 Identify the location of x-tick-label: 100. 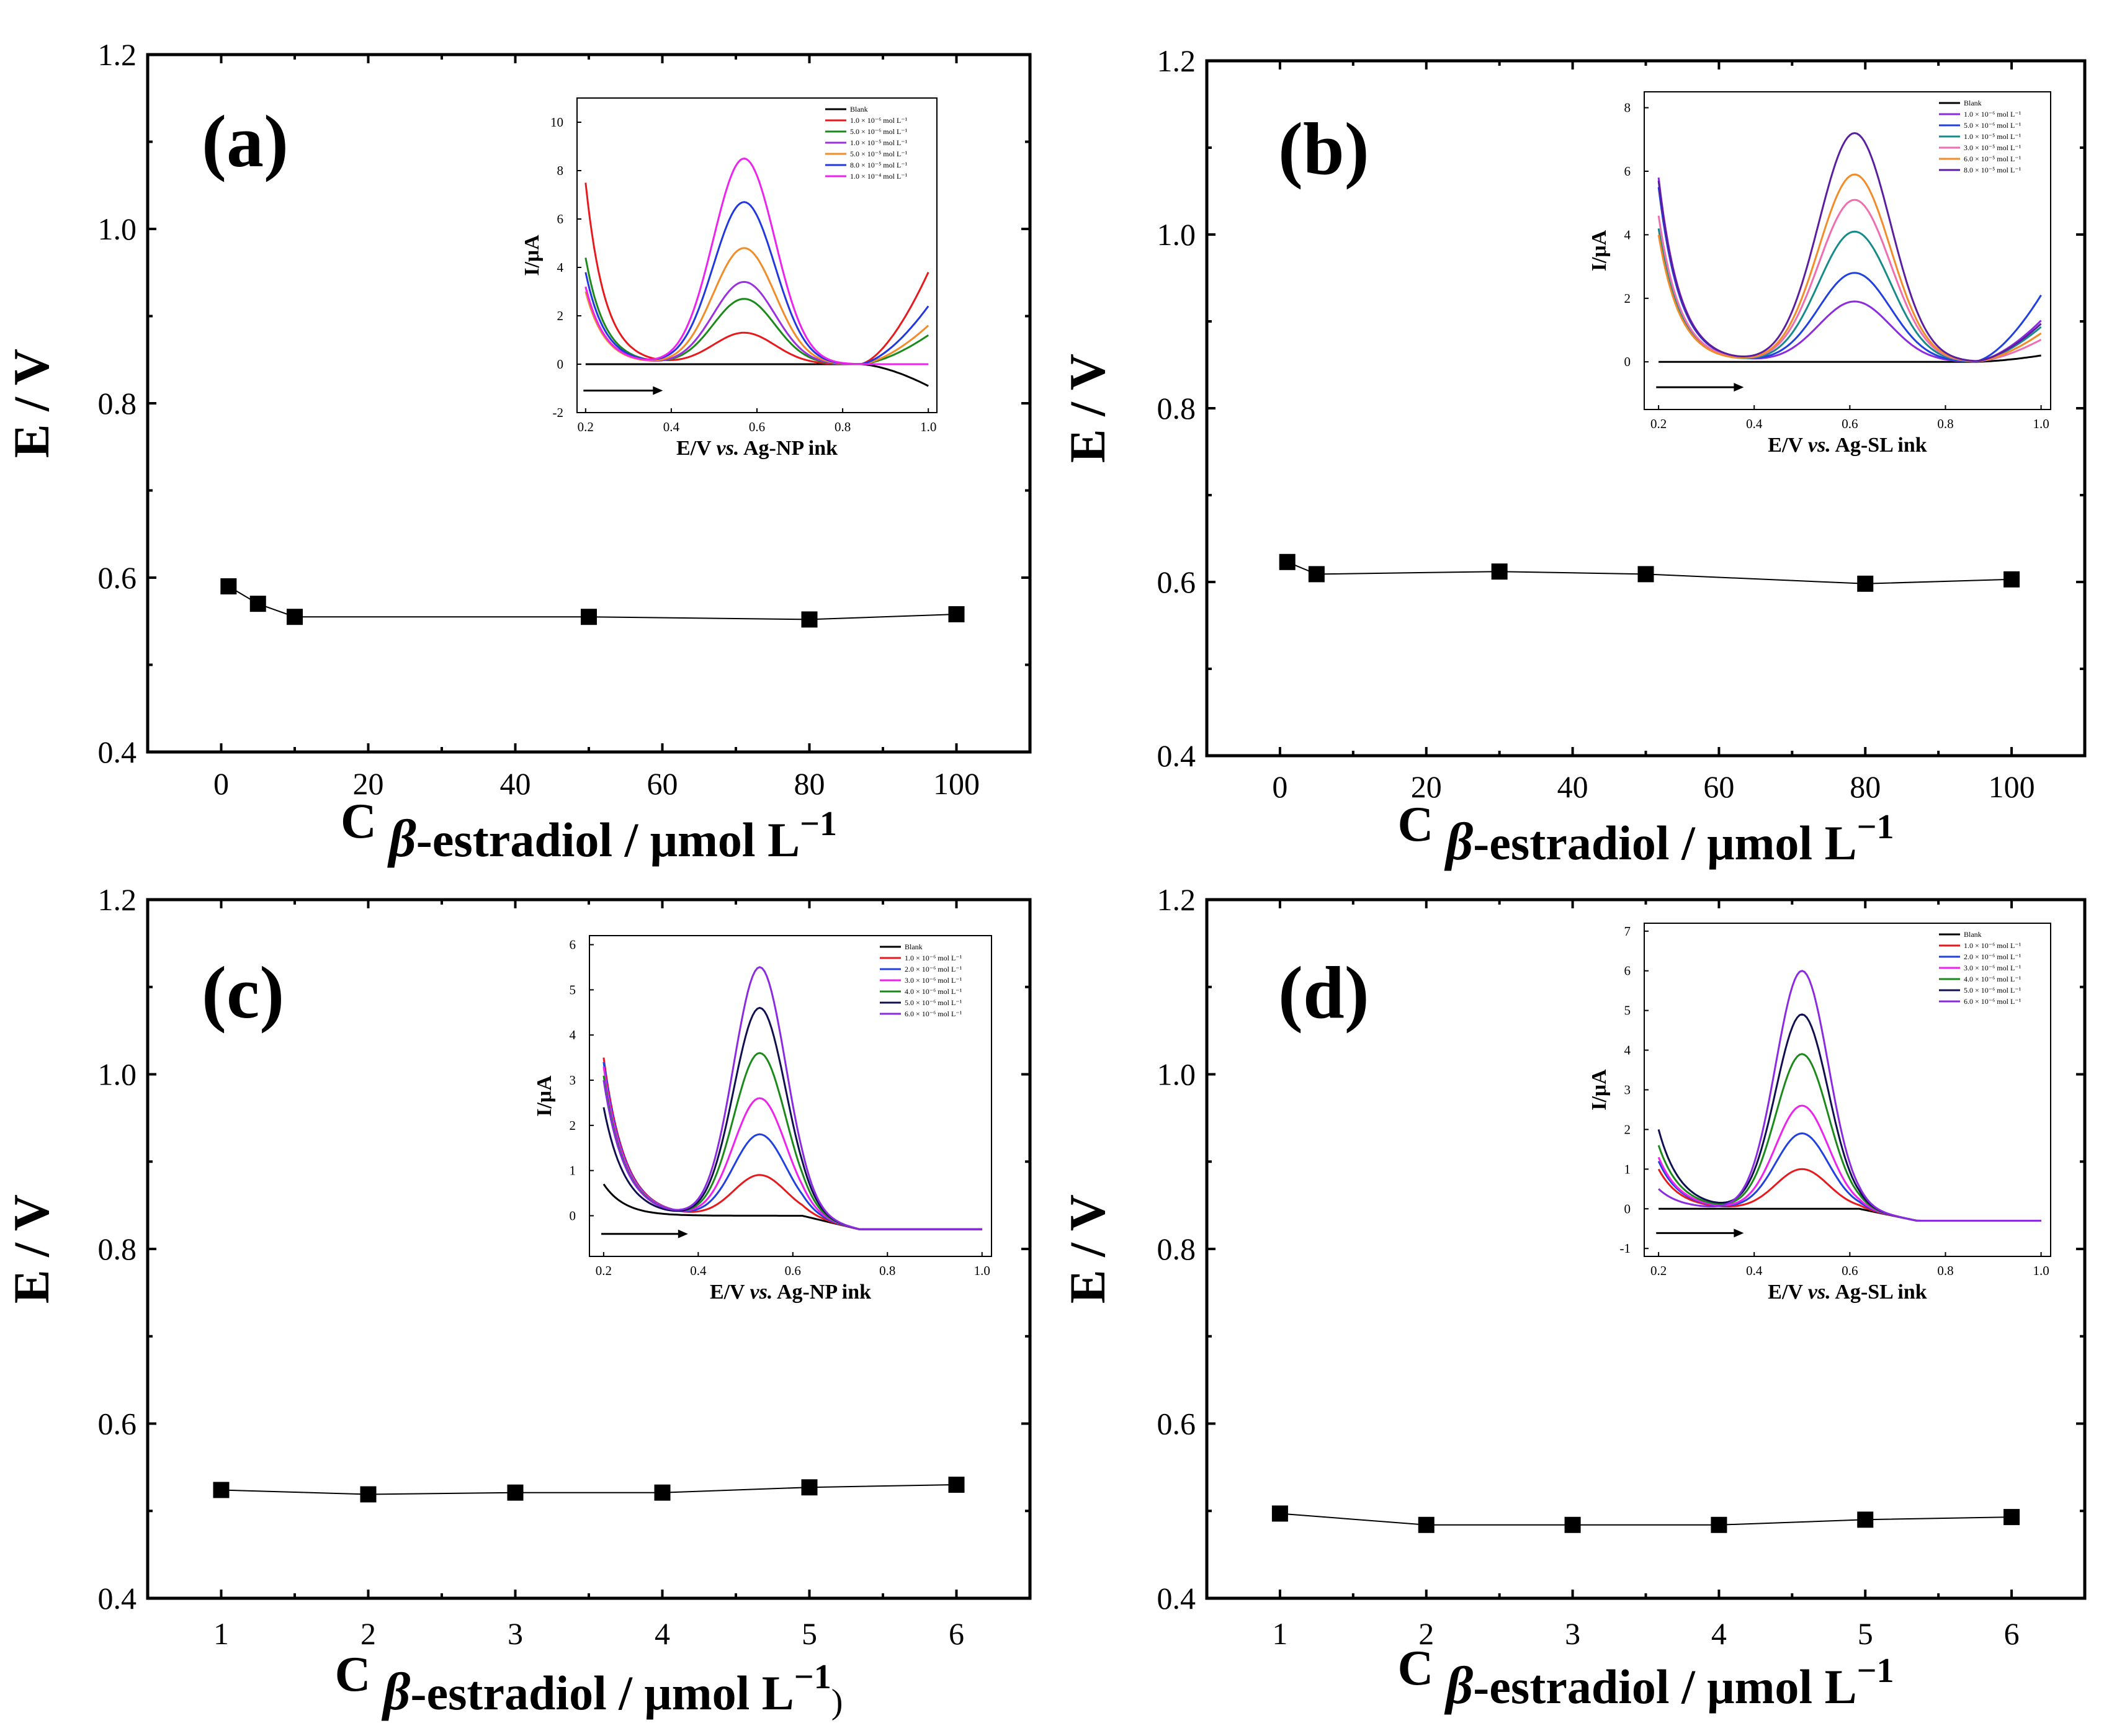
(2012, 786).